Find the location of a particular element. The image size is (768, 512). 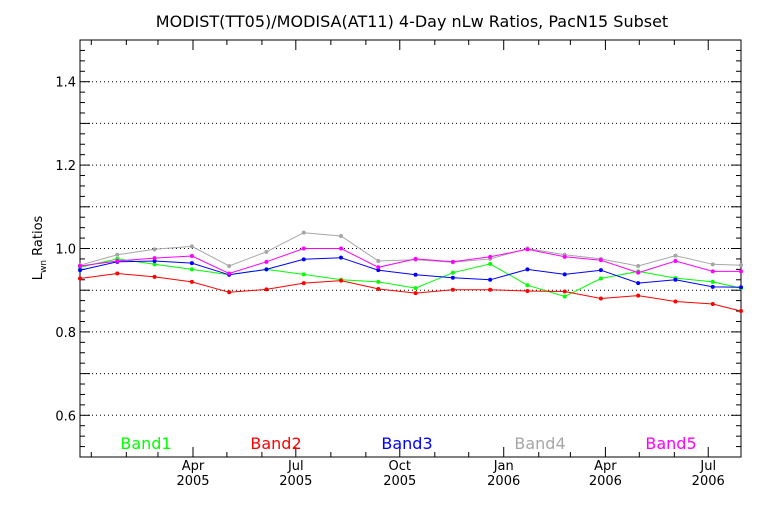

y-tick-label: 0.6 is located at coordinates (65, 416).